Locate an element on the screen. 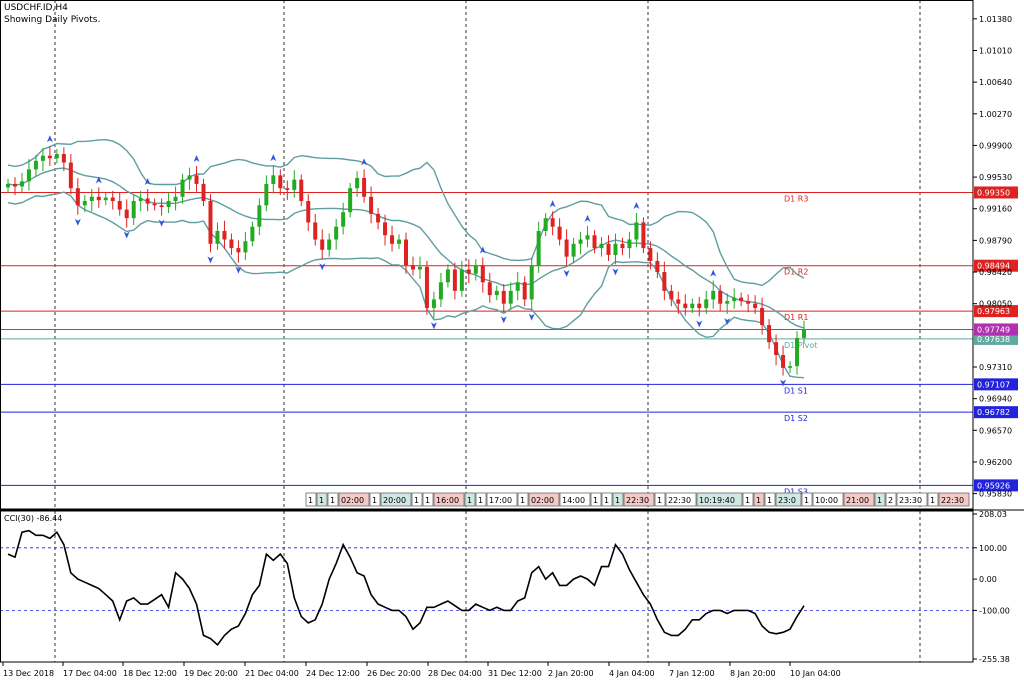 This screenshot has width=1024, height=686. price-tick-label-4: 0.99900 is located at coordinates (995, 145).